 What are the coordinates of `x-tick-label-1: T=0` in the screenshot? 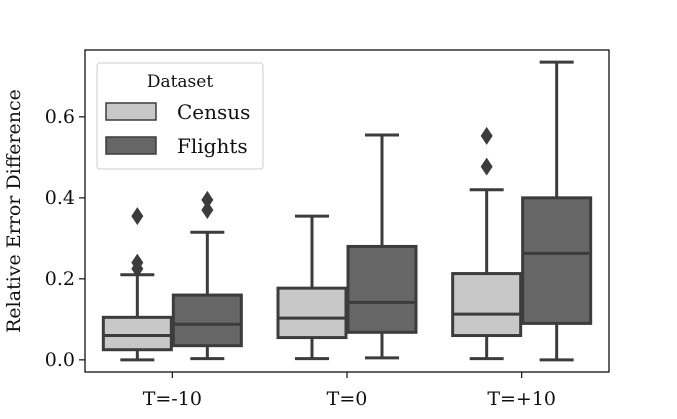 It's located at (347, 399).